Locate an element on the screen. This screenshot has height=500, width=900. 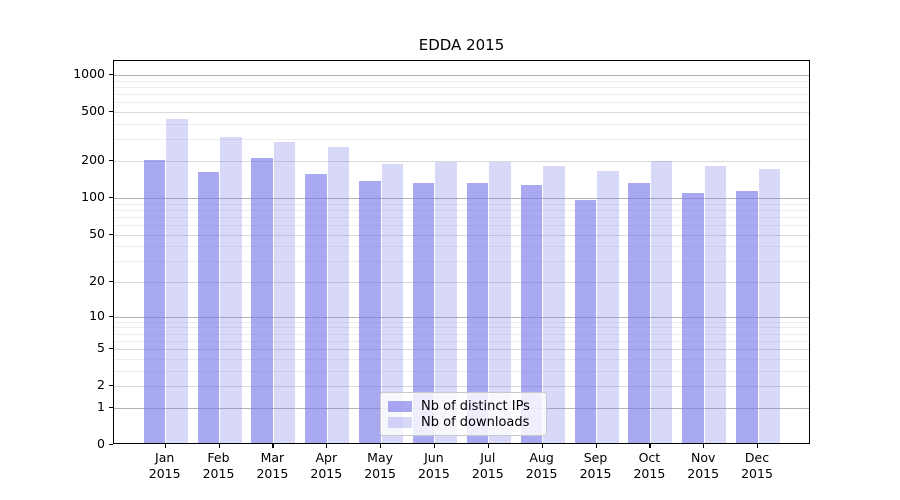
x-tick-month: Oct is located at coordinates (649, 457).